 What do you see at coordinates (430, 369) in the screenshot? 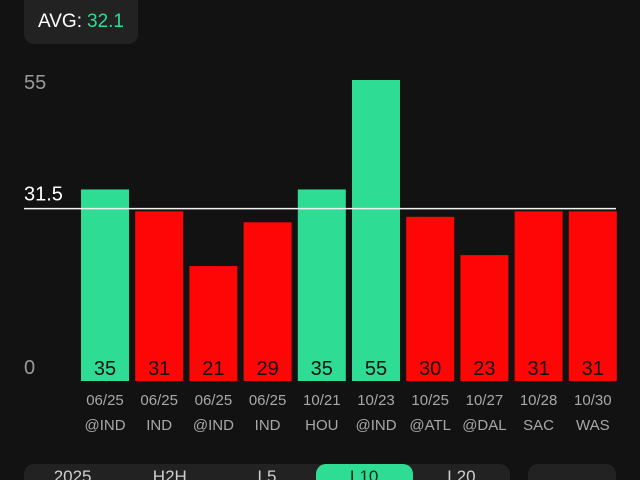
I see `bar-value-label: 30` at bounding box center [430, 369].